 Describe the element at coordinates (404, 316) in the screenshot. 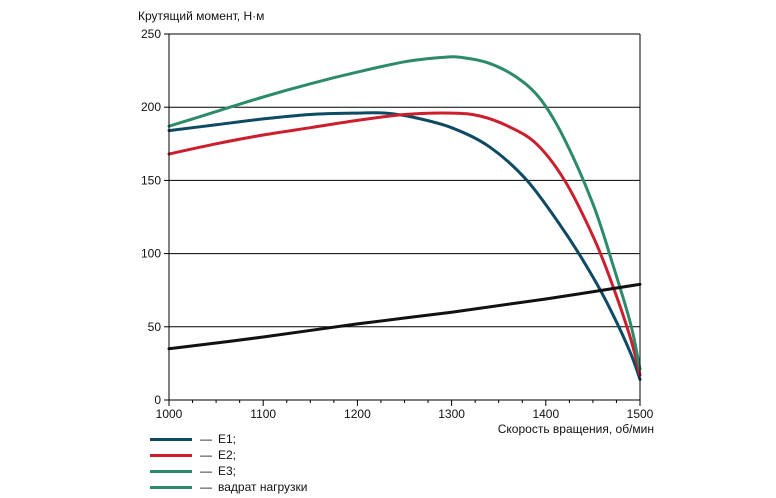

I see `series-line-load` at that location.